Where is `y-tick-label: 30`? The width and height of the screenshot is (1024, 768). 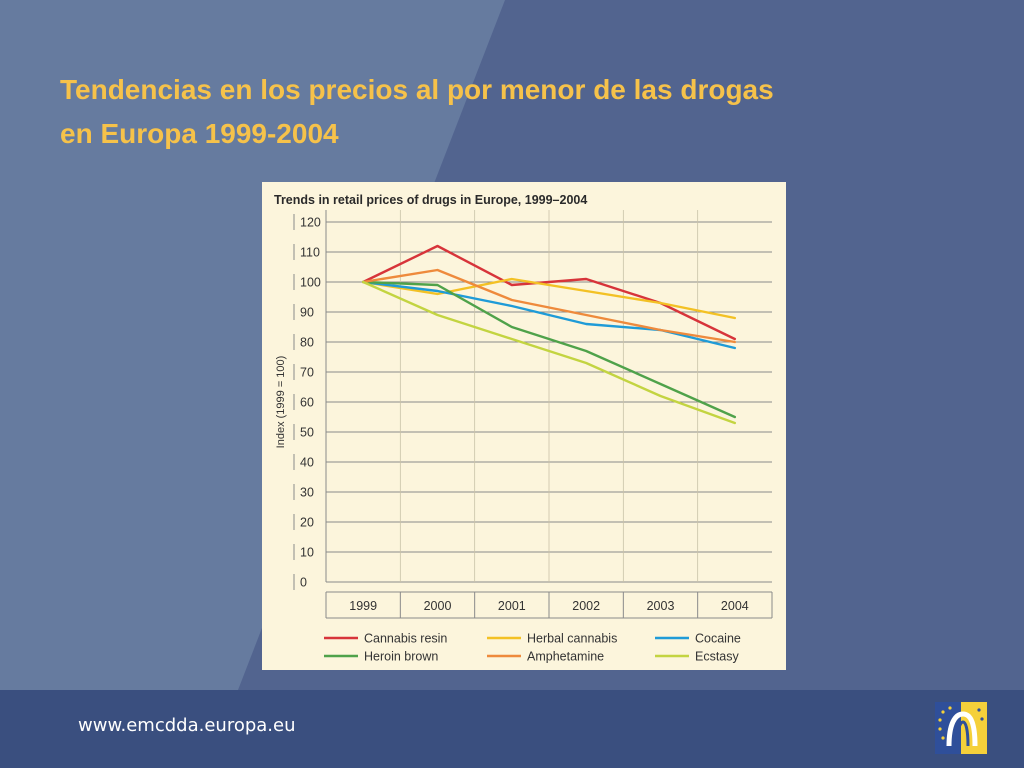 y-tick-label: 30 is located at coordinates (307, 493).